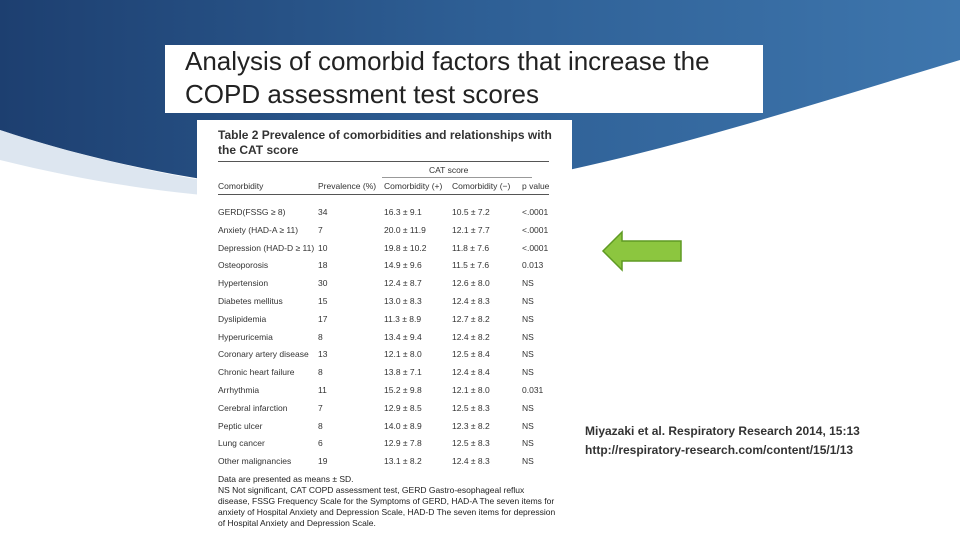  I want to click on cell: 12.9 ± 8.5, so click(403, 407).